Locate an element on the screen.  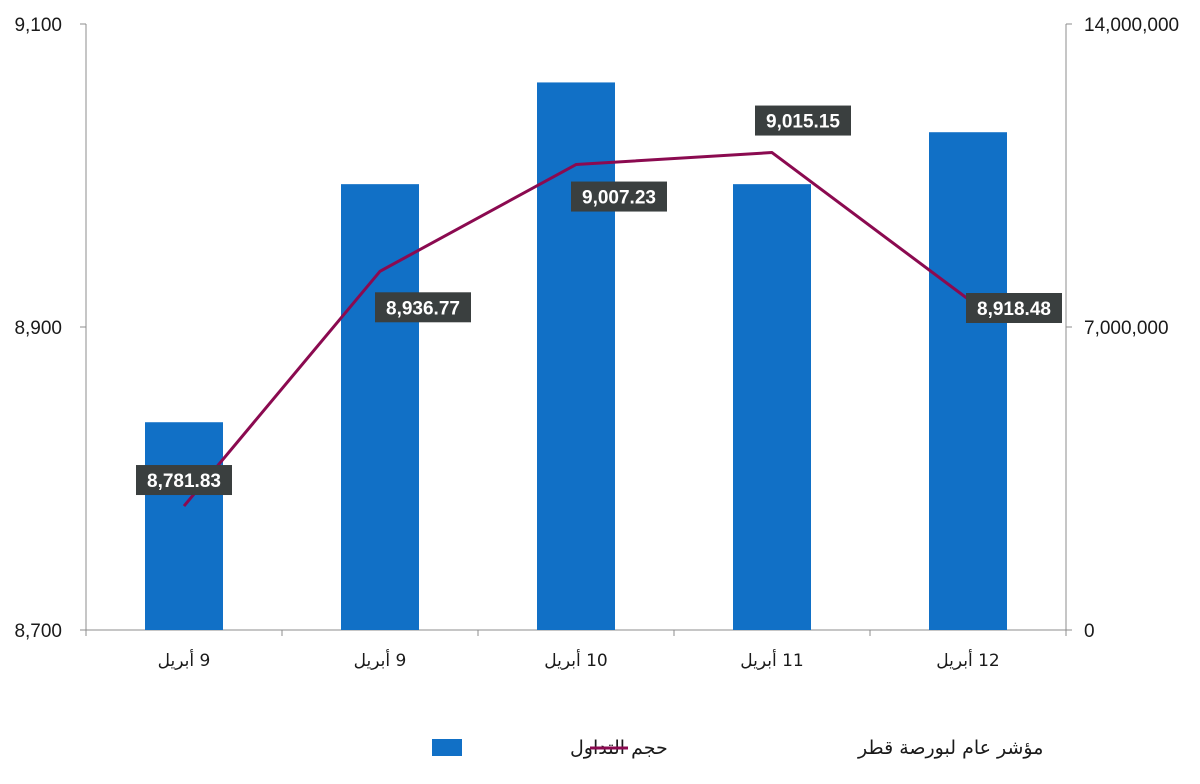
legend: حجم التداول مؤشر عام لبورصة قطر is located at coordinates (737, 748).